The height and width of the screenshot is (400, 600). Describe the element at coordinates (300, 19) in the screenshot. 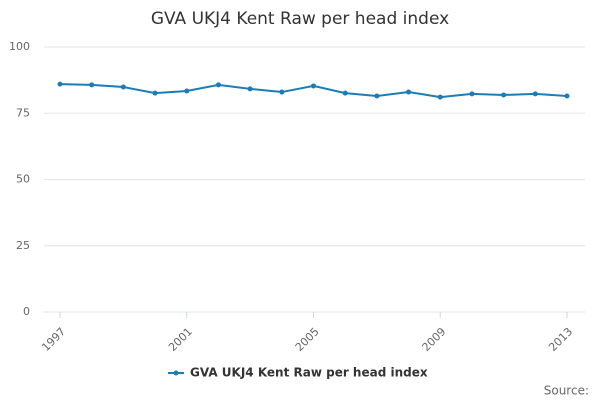

I see `chart-title: GVA UKJ4 Kent Raw per head index` at that location.